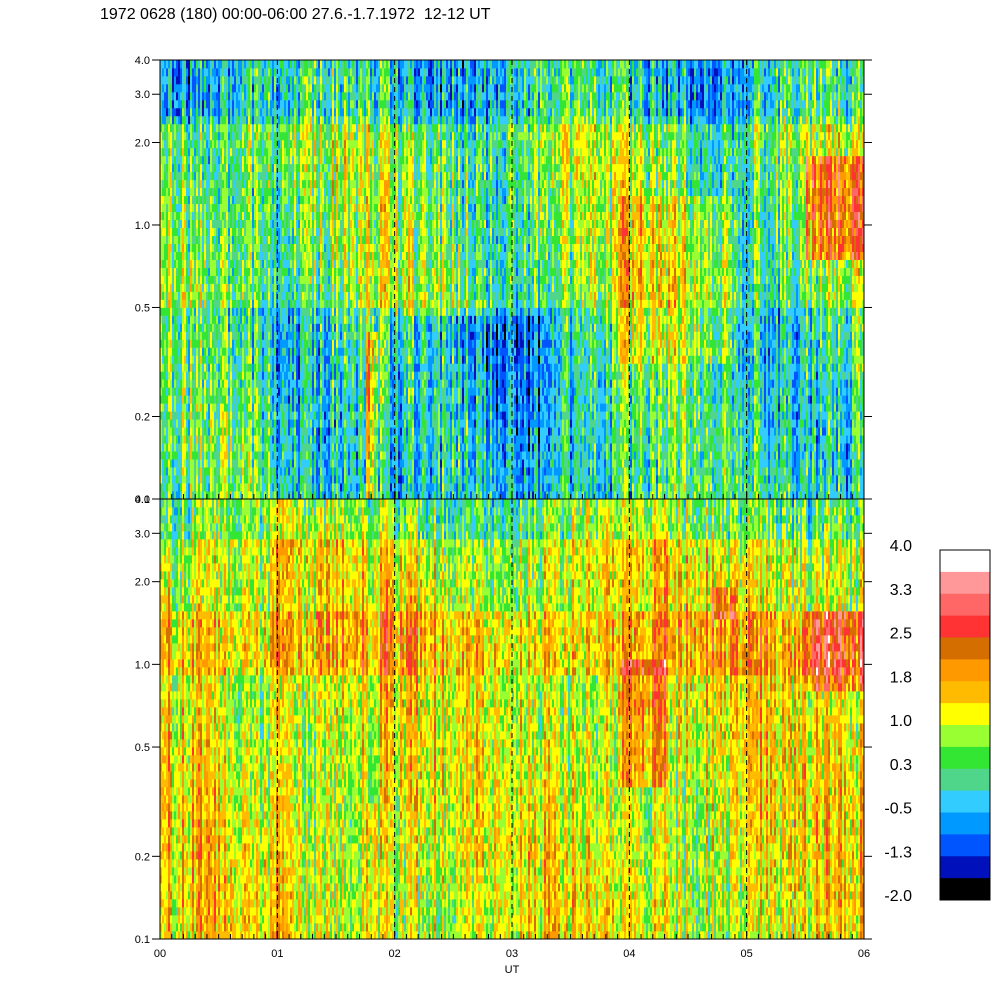  I want to click on colorbar-label: 1.0, so click(901, 721).